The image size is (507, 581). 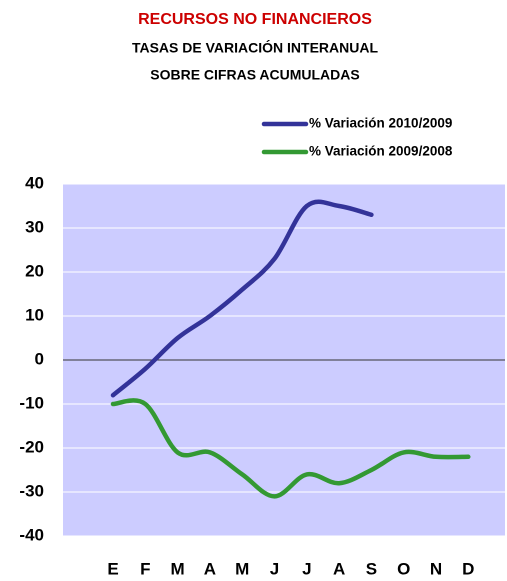 I want to click on x-tick-label: N, so click(x=436, y=568).